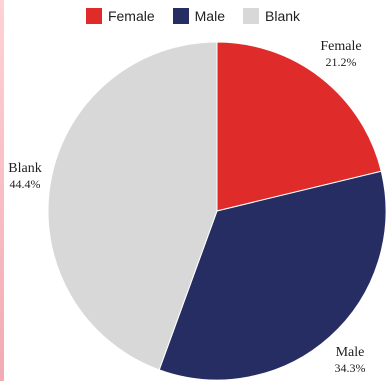 The height and width of the screenshot is (381, 386). Describe the element at coordinates (350, 368) in the screenshot. I see `slice-value-male: 34.3%` at that location.